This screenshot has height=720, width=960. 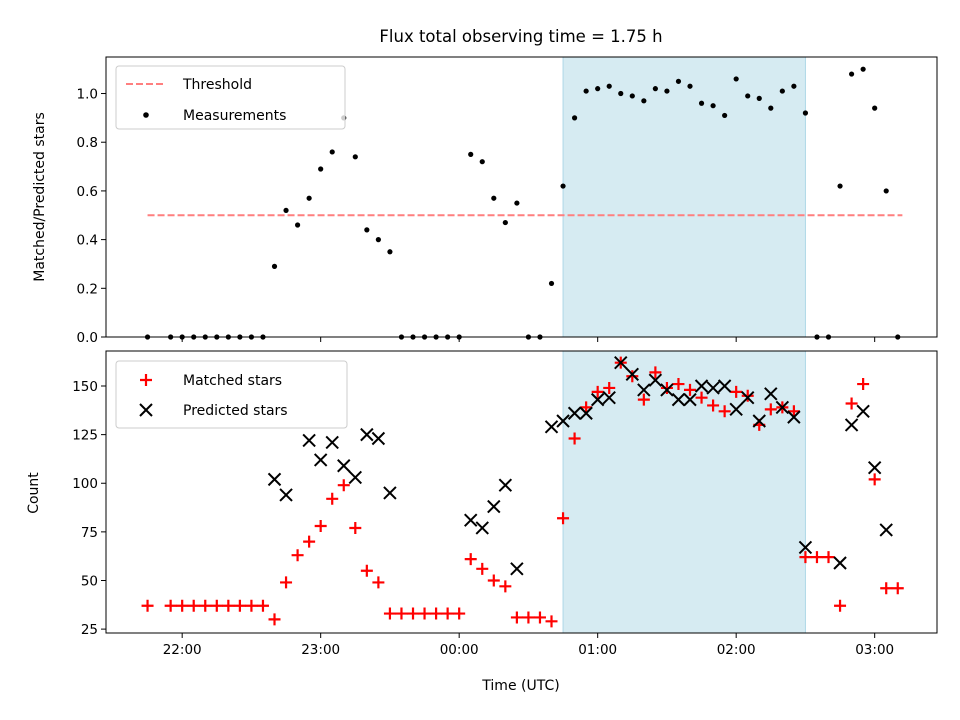 What do you see at coordinates (234, 116) in the screenshot?
I see `legend-measurements-label: Measurements` at bounding box center [234, 116].